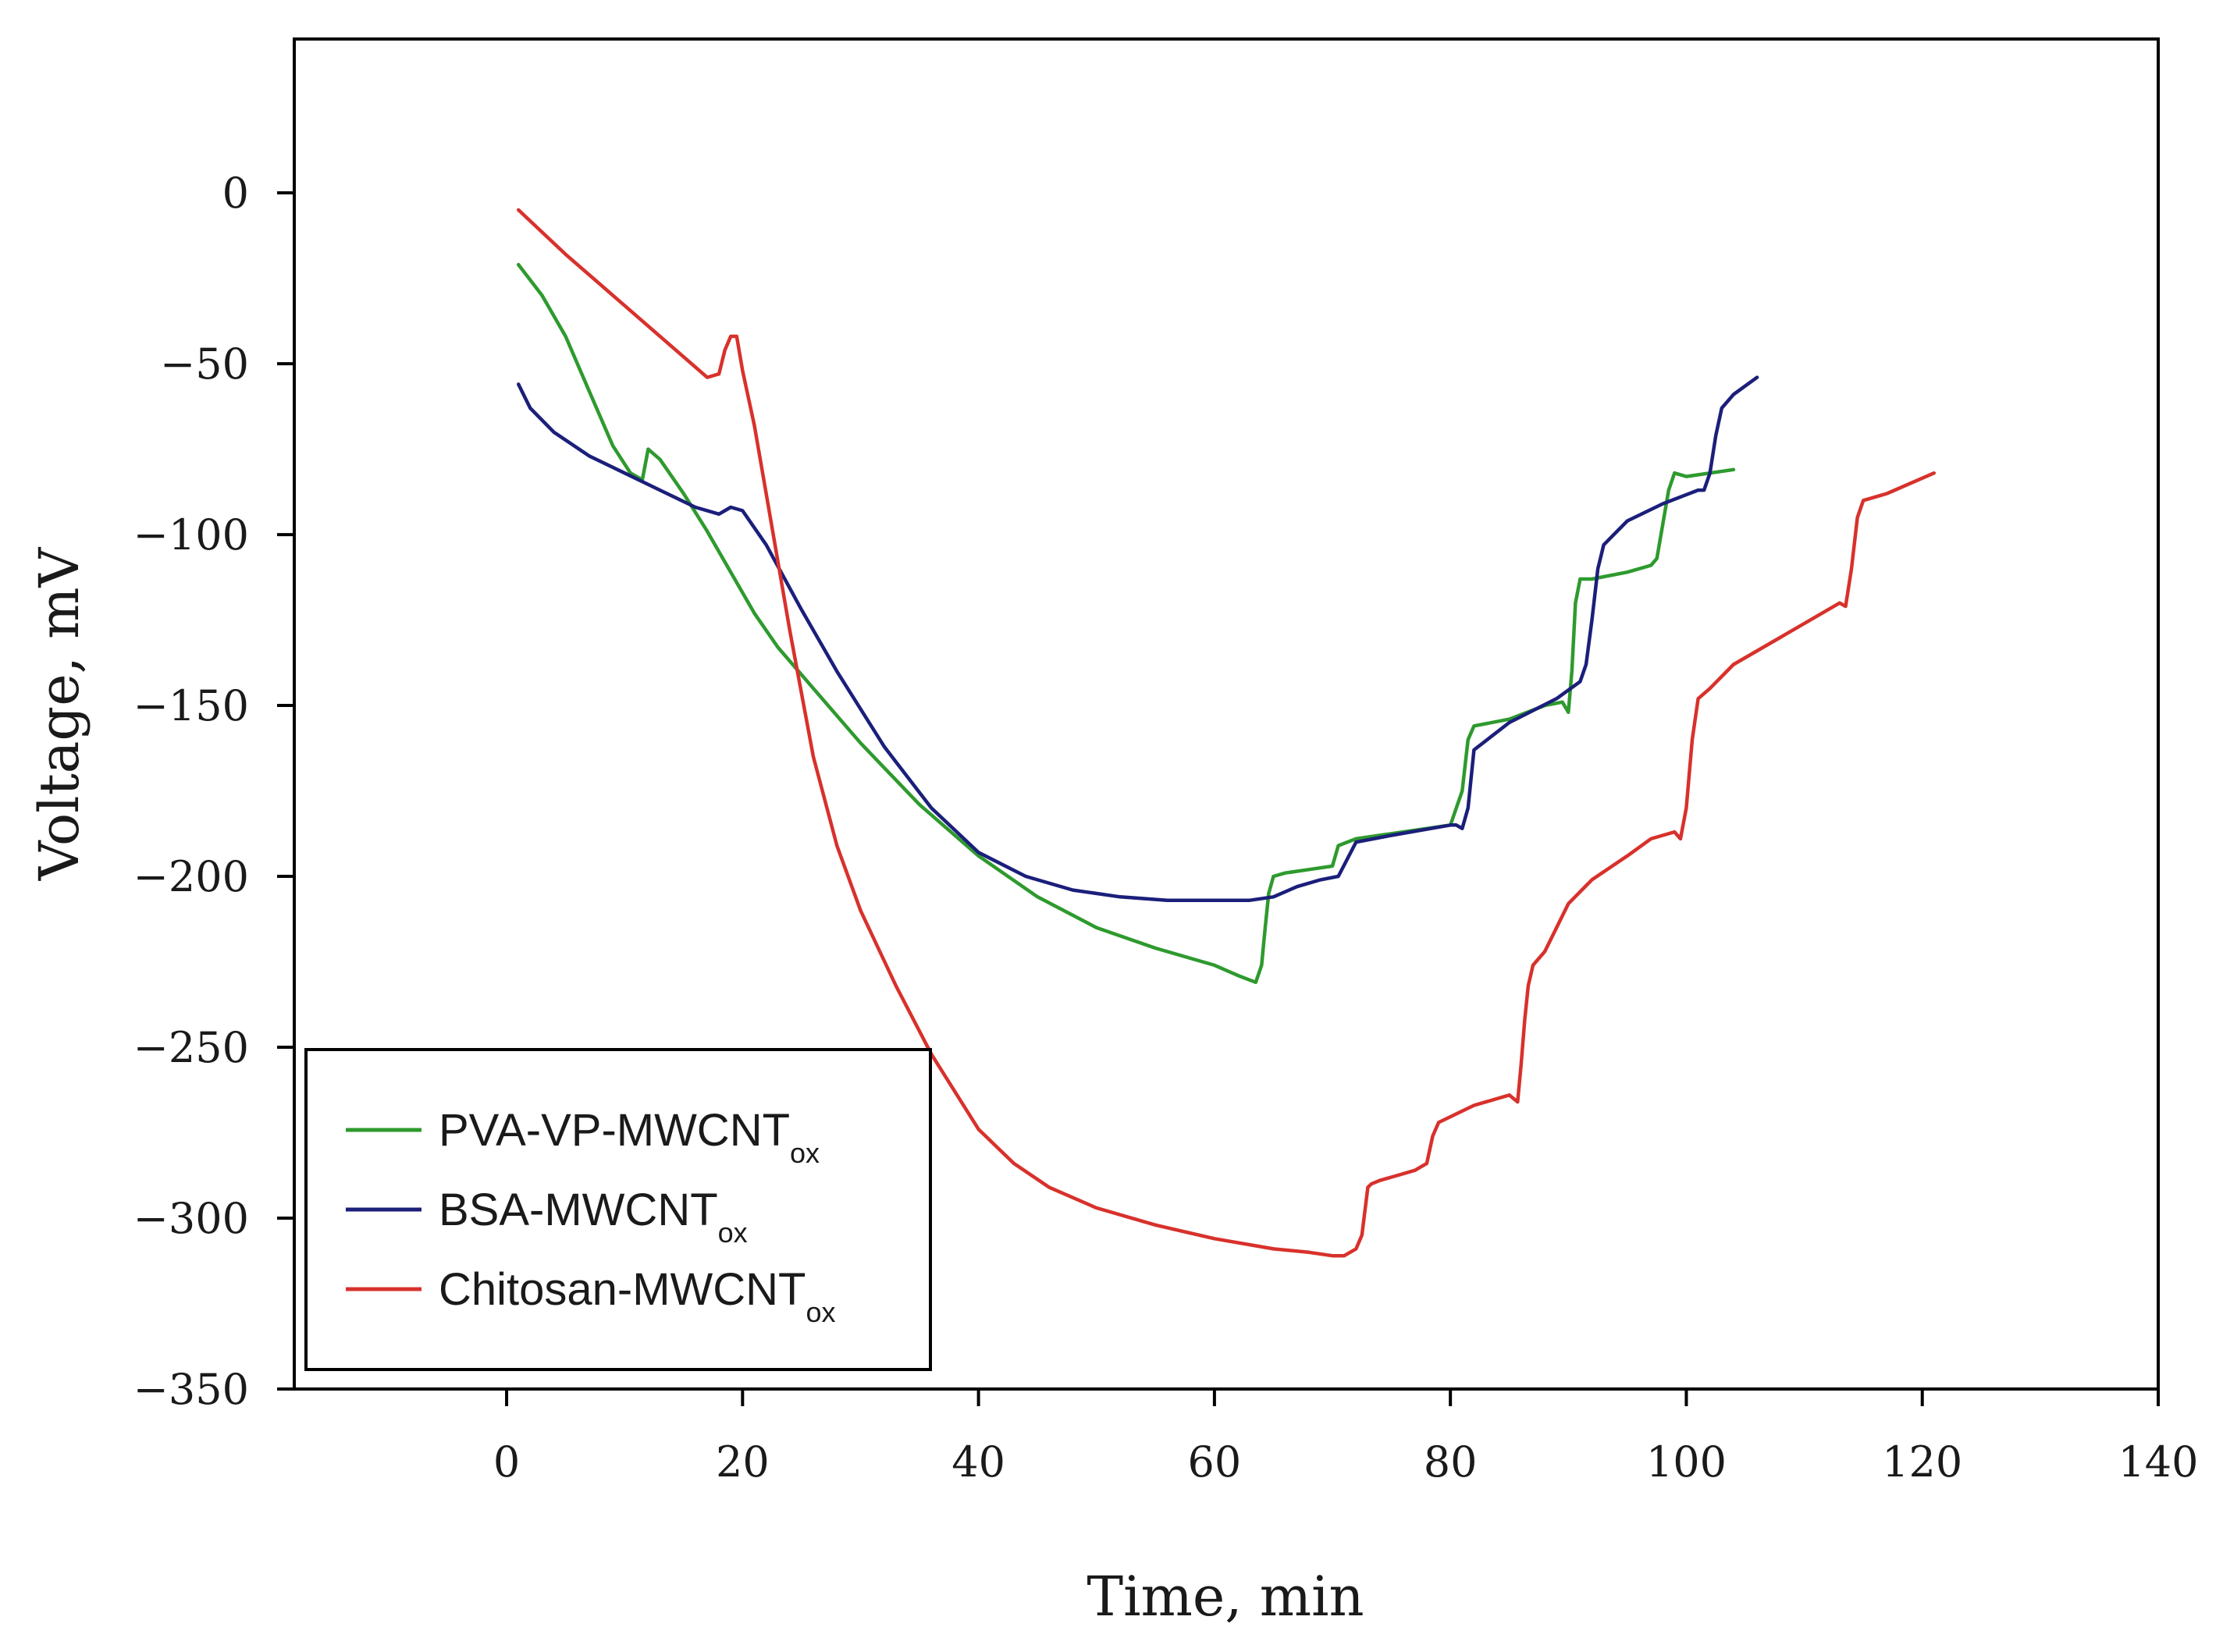  What do you see at coordinates (1226, 1597) in the screenshot?
I see `x-axis-title: Time, min` at bounding box center [1226, 1597].